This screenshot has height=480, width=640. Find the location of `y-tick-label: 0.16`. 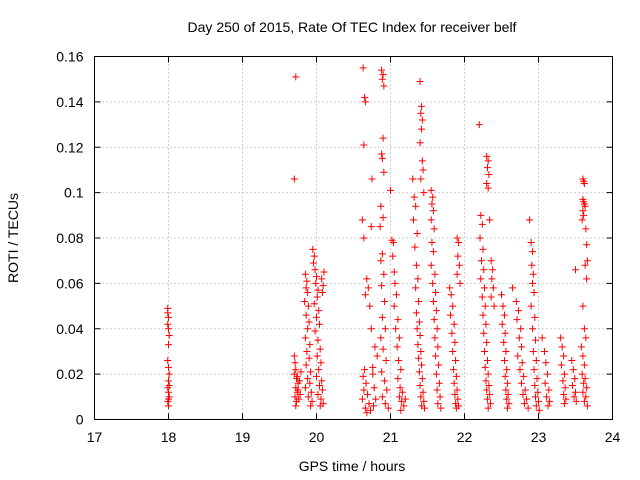

y-tick-label: 0.16 is located at coordinates (69, 57).